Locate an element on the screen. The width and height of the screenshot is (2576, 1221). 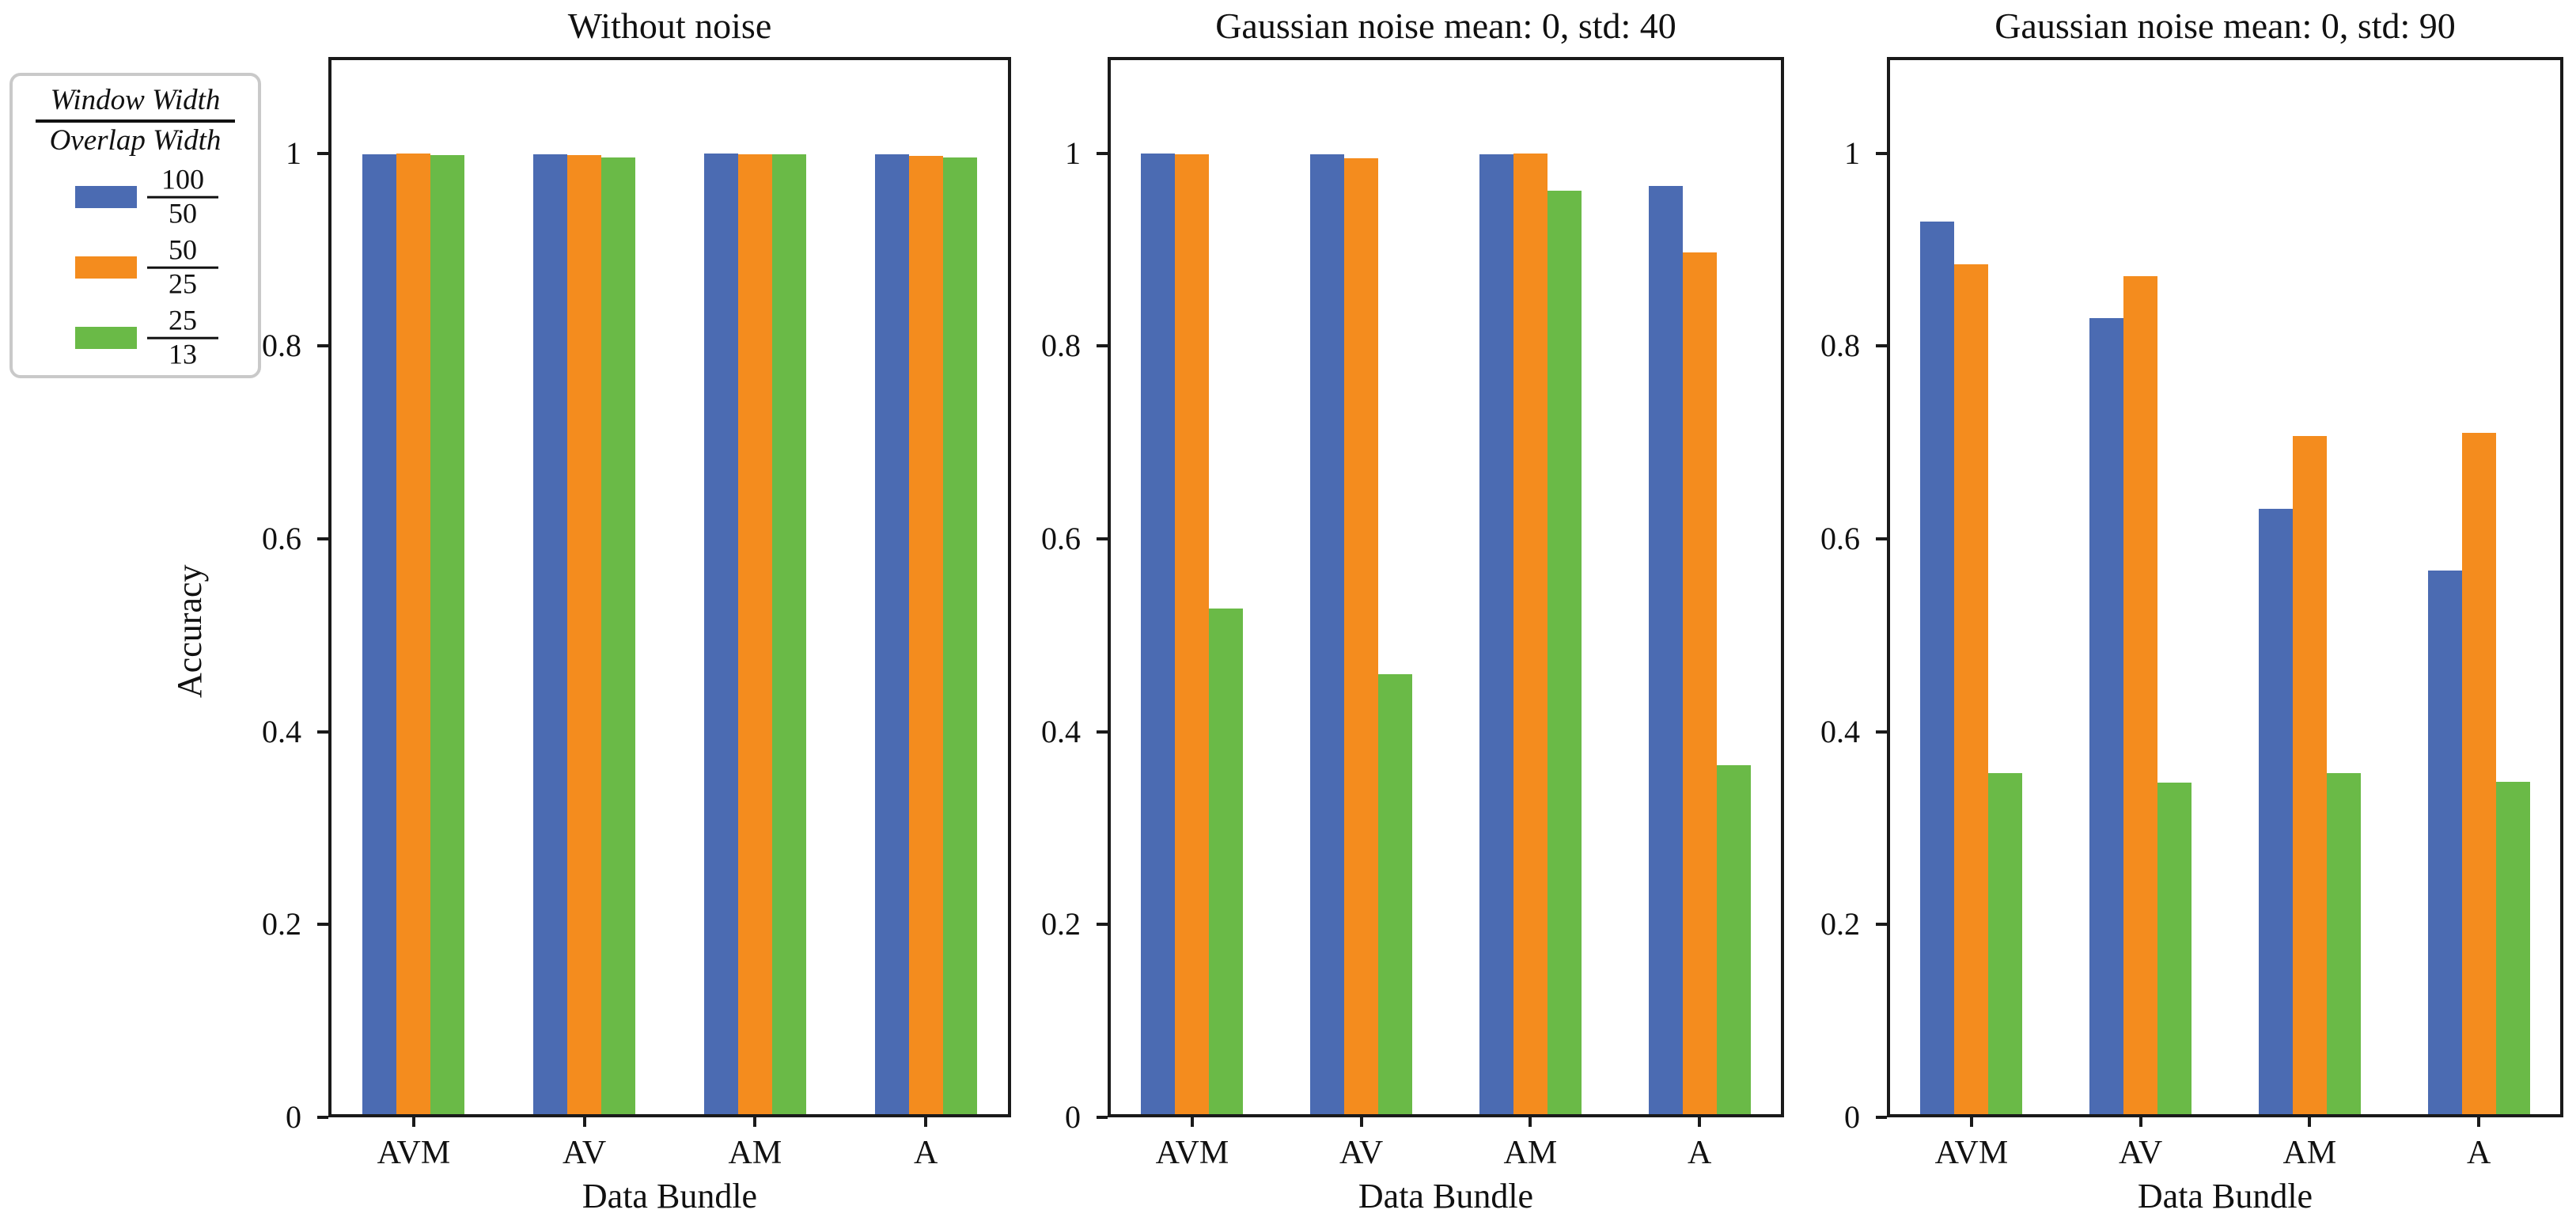
legend-entry-denominator: 25 is located at coordinates (183, 284).